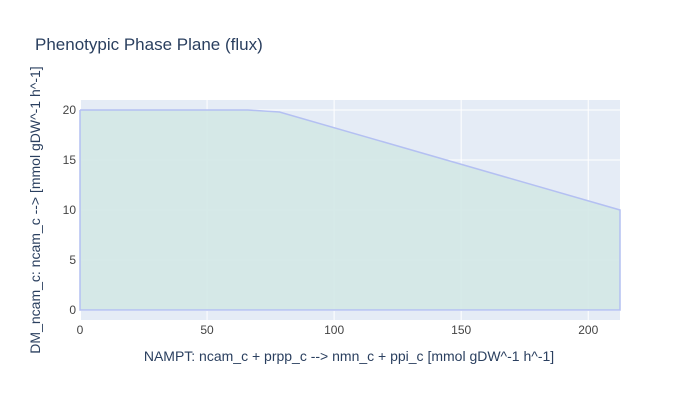  I want to click on x-tick-label: 0, so click(80, 330).